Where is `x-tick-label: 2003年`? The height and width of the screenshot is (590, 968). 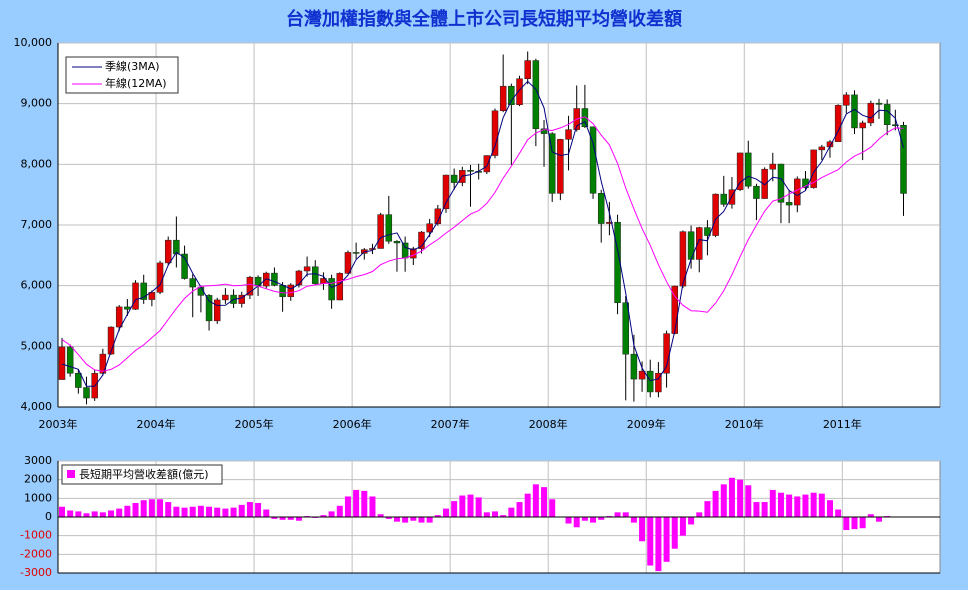
x-tick-label: 2003年 is located at coordinates (58, 424).